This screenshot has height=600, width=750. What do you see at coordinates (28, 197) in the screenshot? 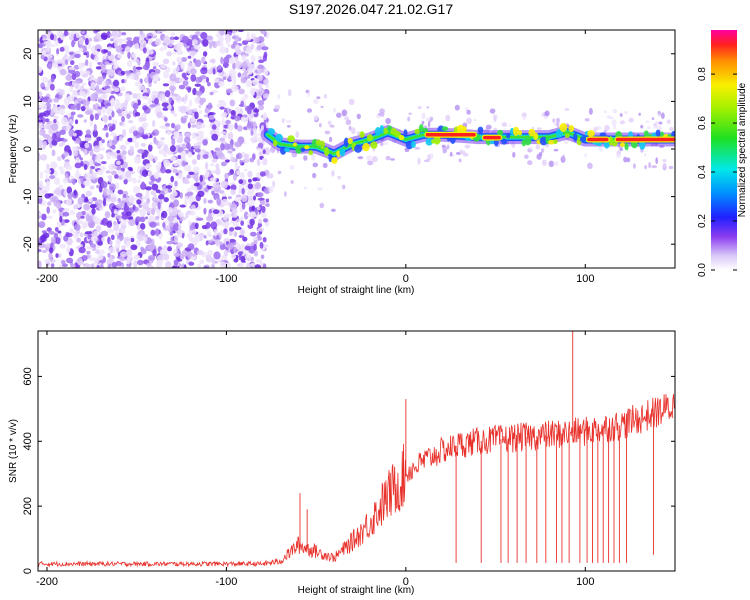
I see `y-tick-label: -10` at bounding box center [28, 197].